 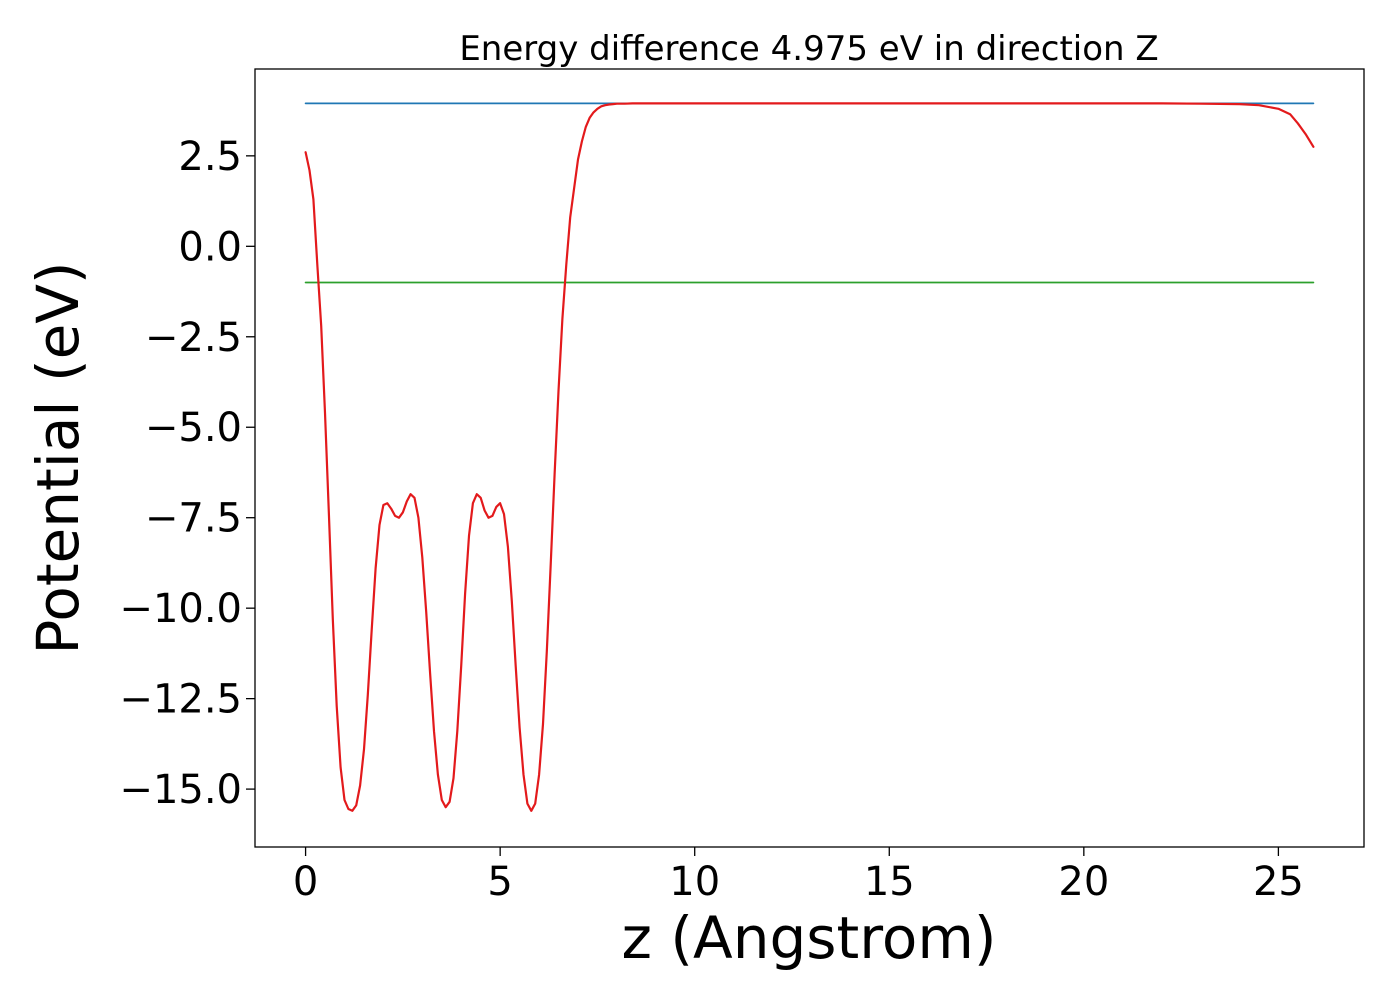 What do you see at coordinates (180, 609) in the screenshot?
I see `y-tick-label: −10.0` at bounding box center [180, 609].